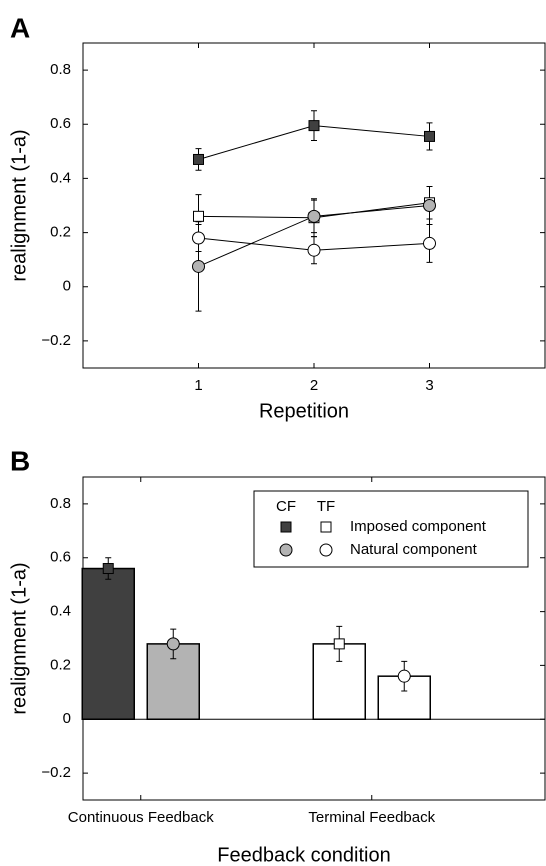 Image resolution: width=546 pixels, height=866 pixels. I want to click on legend-box, so click(391, 529).